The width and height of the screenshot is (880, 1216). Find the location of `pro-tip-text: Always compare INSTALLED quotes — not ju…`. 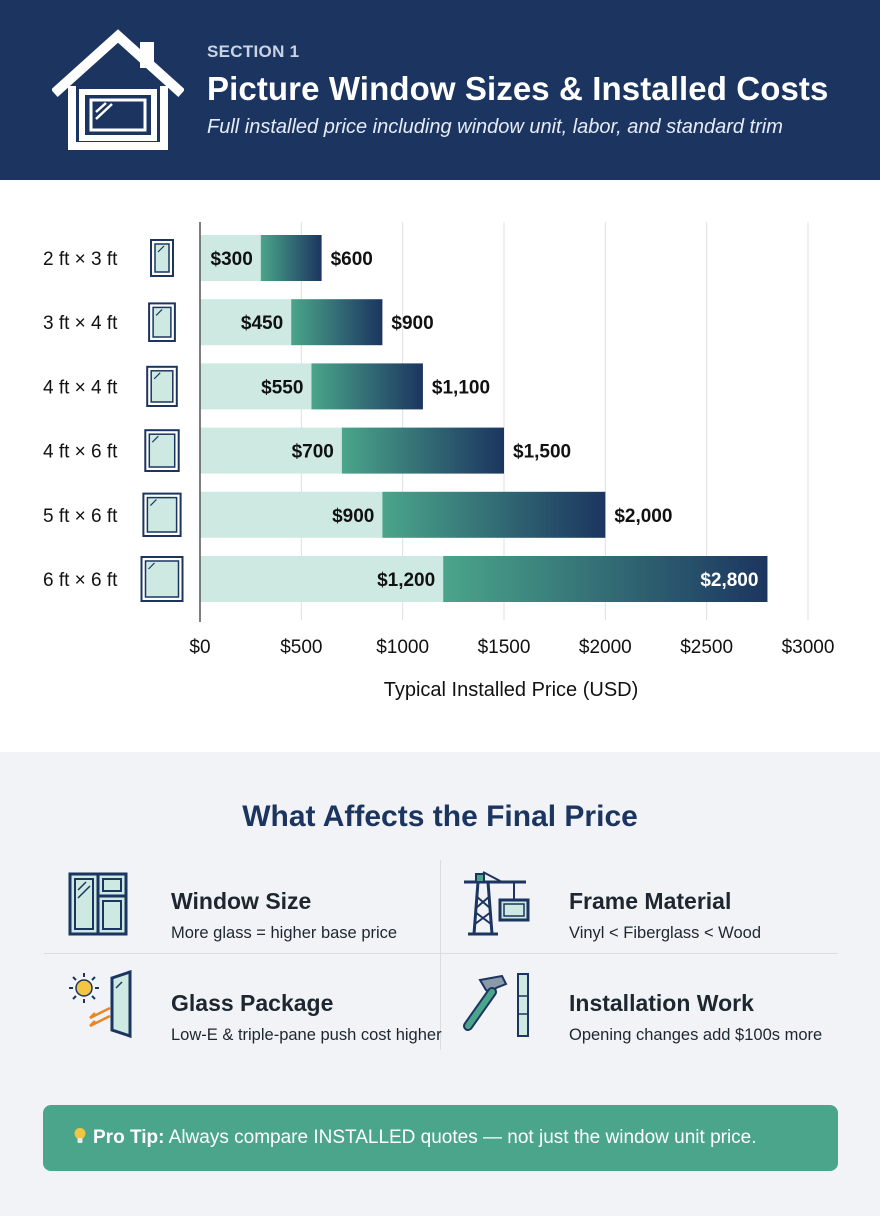

pro-tip-text: Always compare INSTALLED quotes — not ju… is located at coordinates (460, 1137).